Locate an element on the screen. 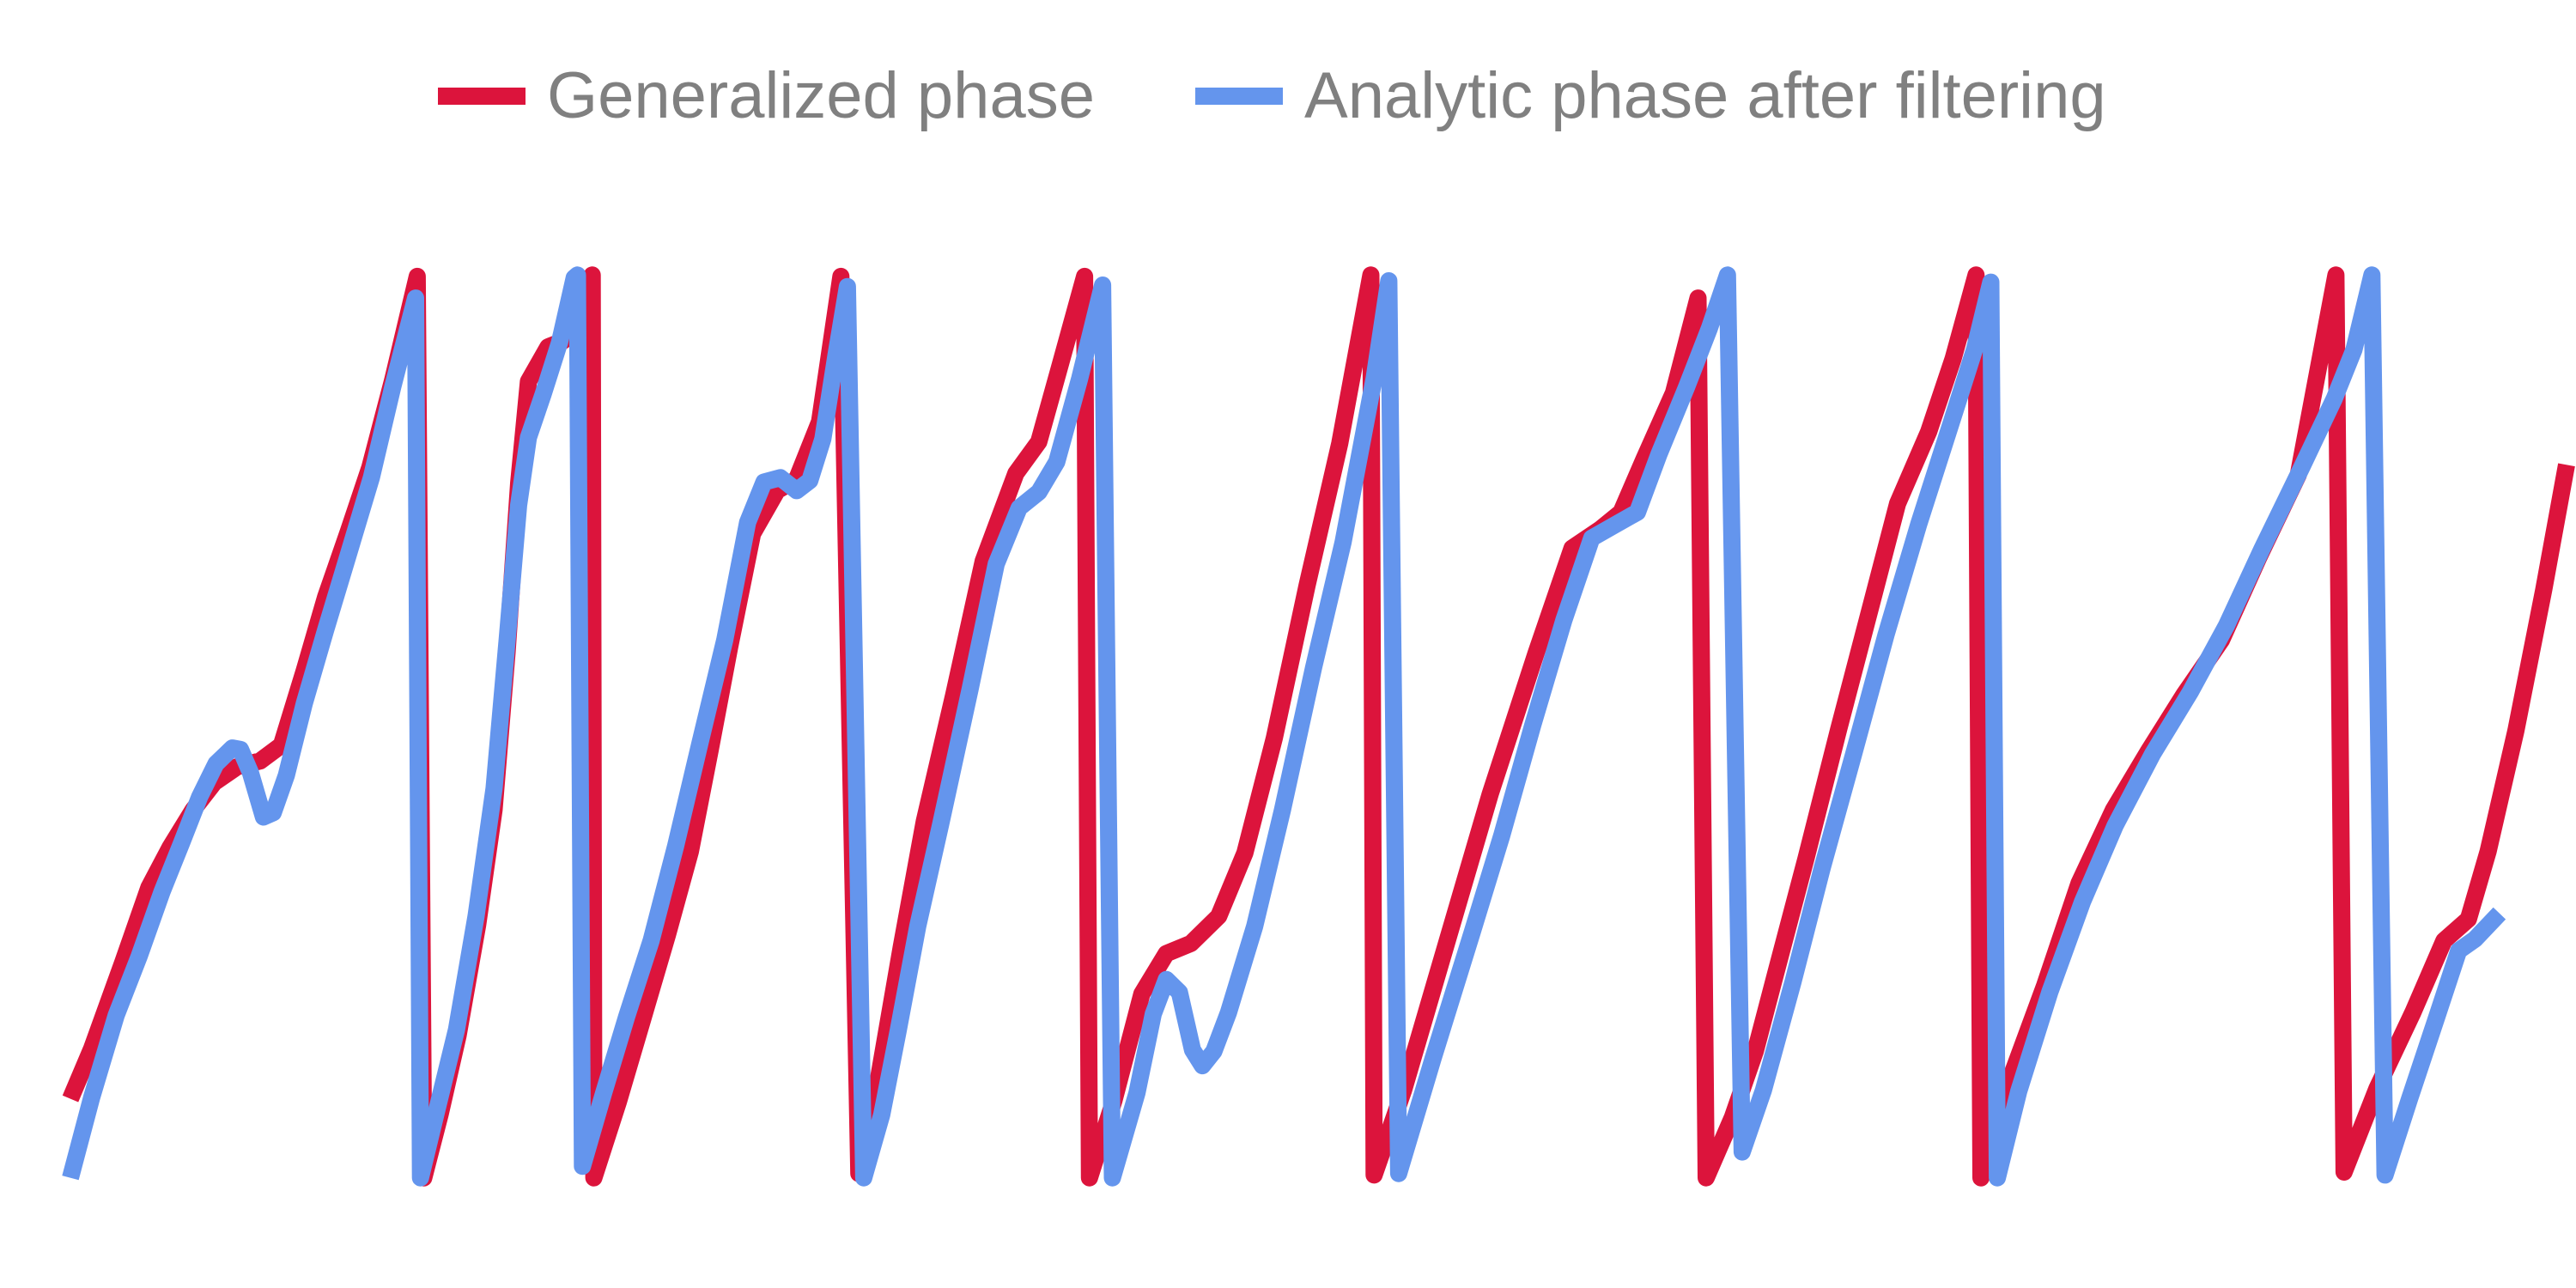 Image resolution: width=2576 pixels, height=1288 pixels. legend-swatch-generalized-phase is located at coordinates (482, 96).